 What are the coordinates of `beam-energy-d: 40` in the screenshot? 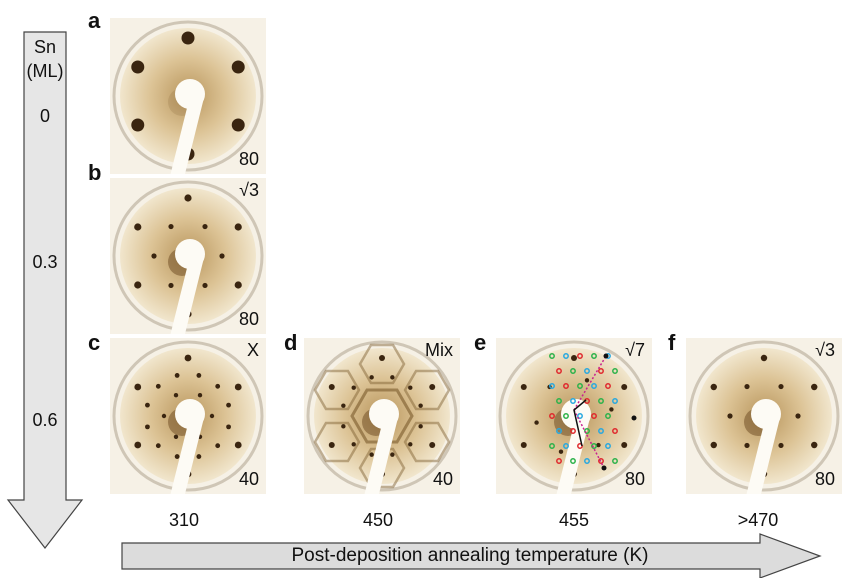 It's located at (442, 479).